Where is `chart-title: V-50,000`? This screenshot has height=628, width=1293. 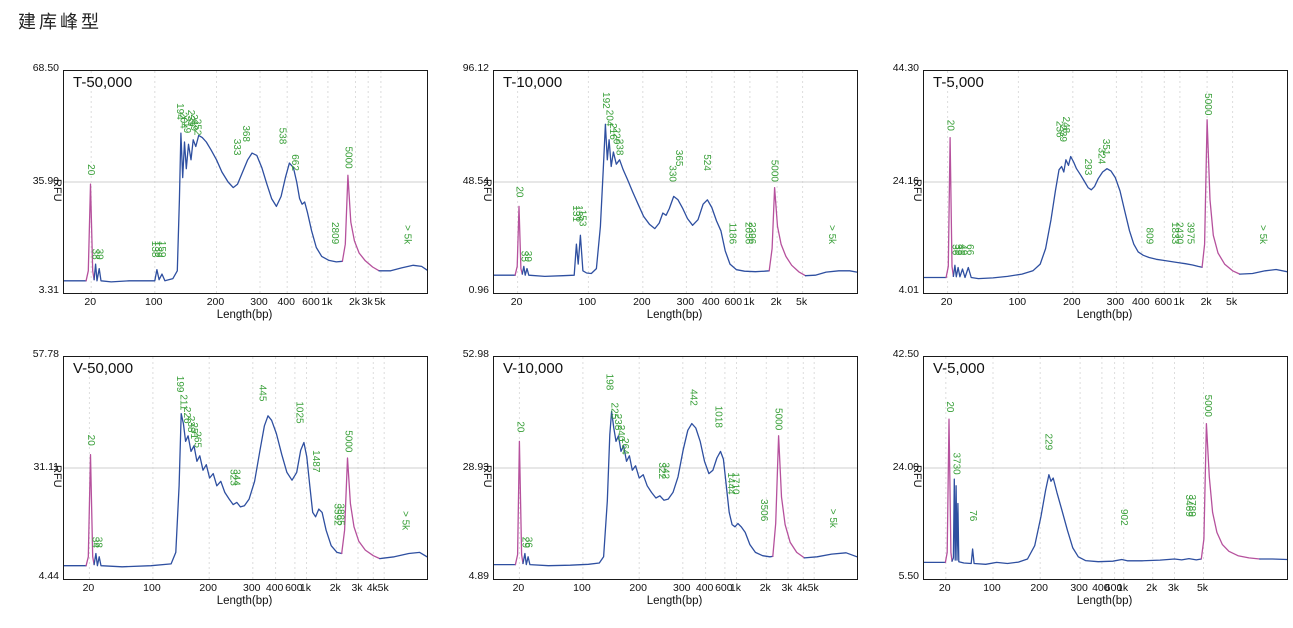 chart-title: V-50,000 is located at coordinates (103, 368).